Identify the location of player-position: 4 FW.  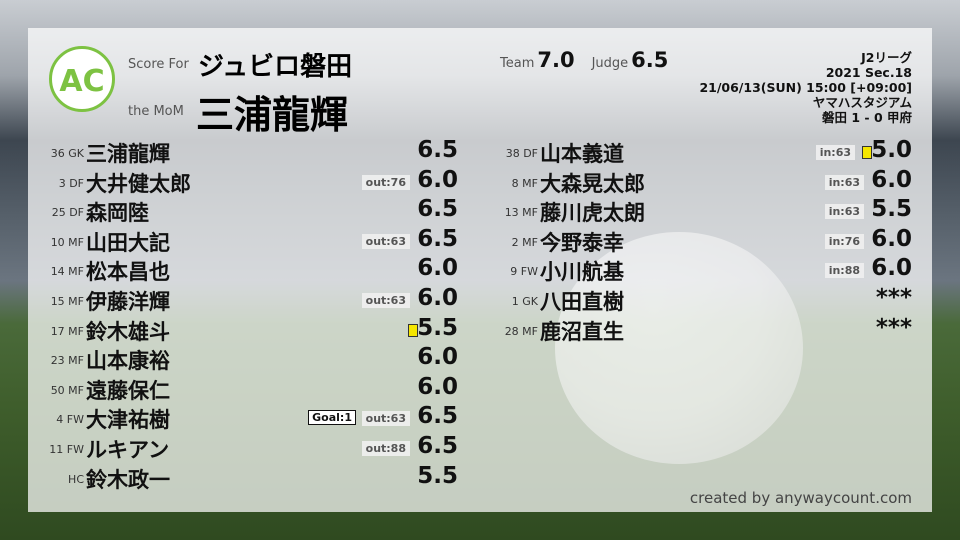
(70, 420).